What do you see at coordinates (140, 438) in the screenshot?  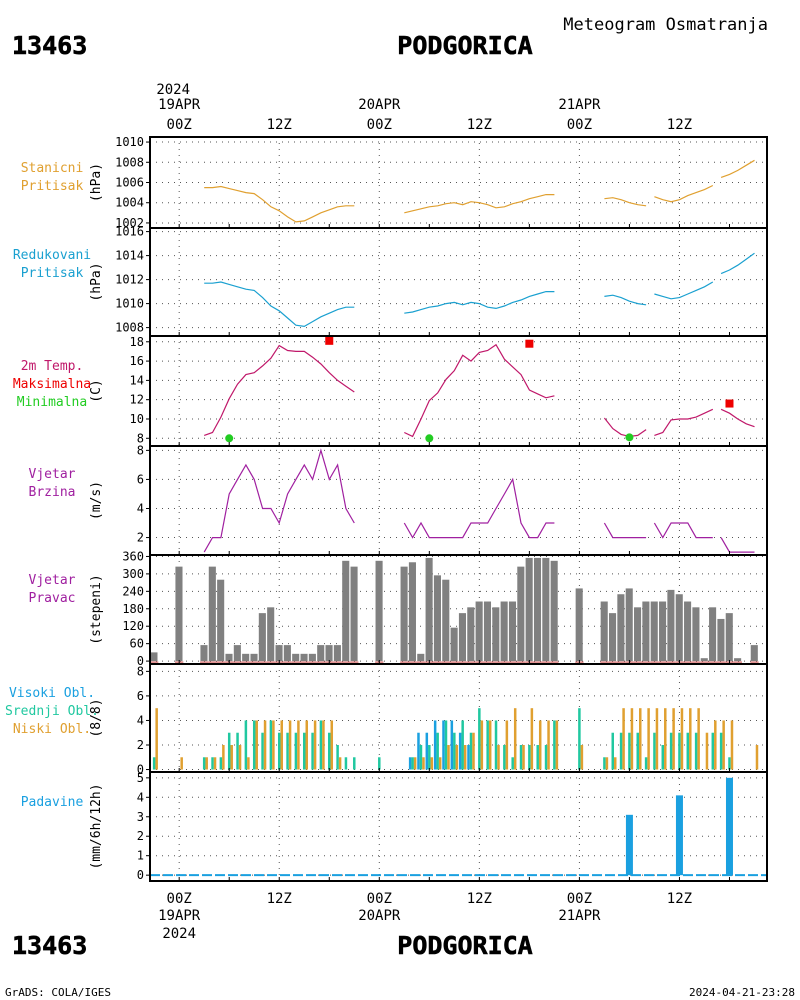 I see `ytick-label-2-0: 8` at bounding box center [140, 438].